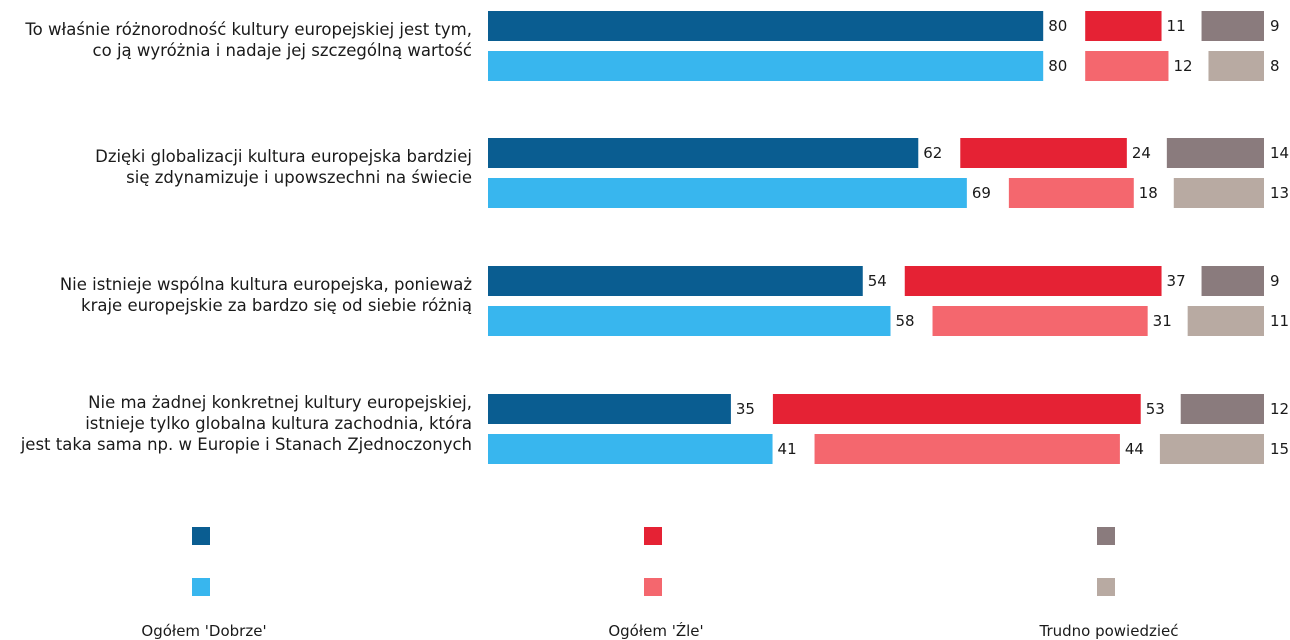  Describe the element at coordinates (1162, 321) in the screenshot. I see `value-bad-2-1: 31` at that location.